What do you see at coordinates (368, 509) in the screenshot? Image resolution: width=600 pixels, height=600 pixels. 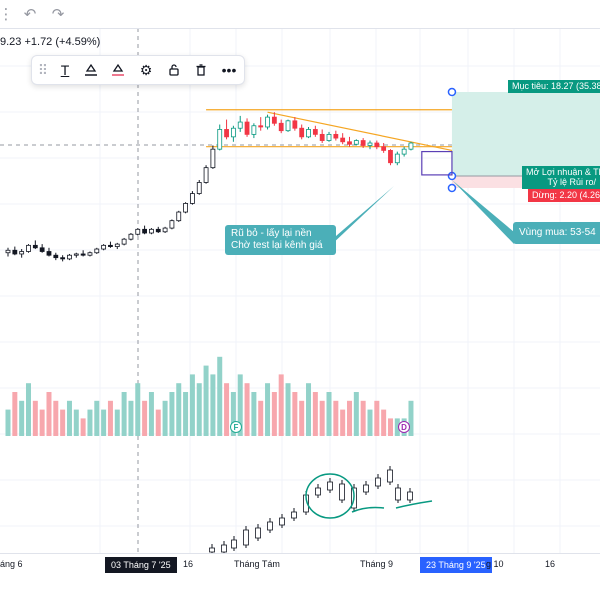 I see `support-stroke` at bounding box center [368, 509].